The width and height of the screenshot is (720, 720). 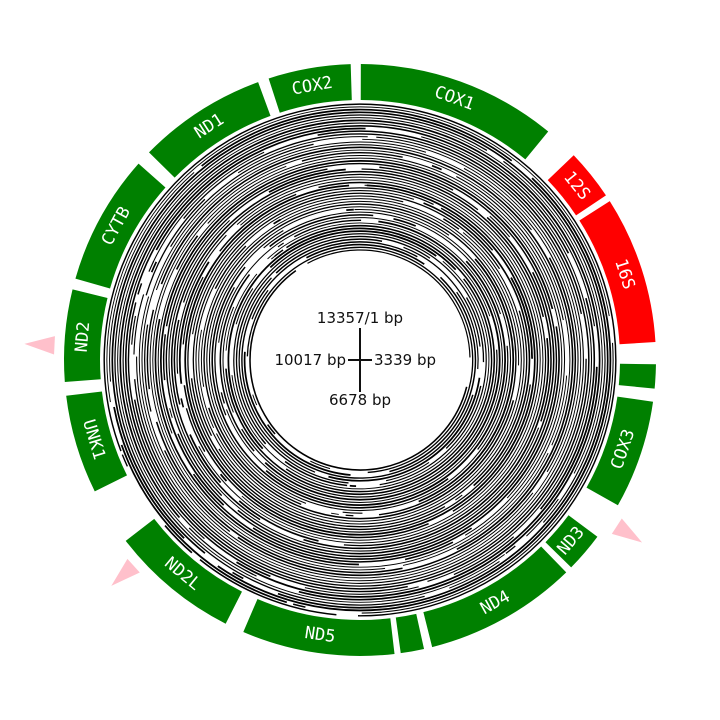 What do you see at coordinates (405, 360) in the screenshot?
I see `center-label-right: 3339 bp` at bounding box center [405, 360].